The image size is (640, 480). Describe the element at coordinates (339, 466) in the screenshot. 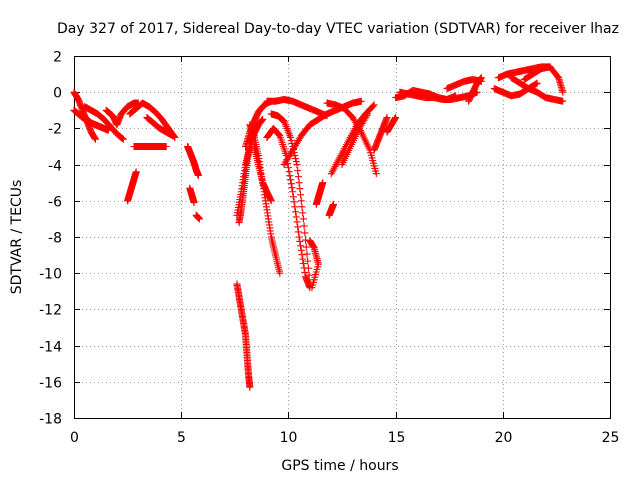

I see `x-axis-label: GPS time / hours` at that location.